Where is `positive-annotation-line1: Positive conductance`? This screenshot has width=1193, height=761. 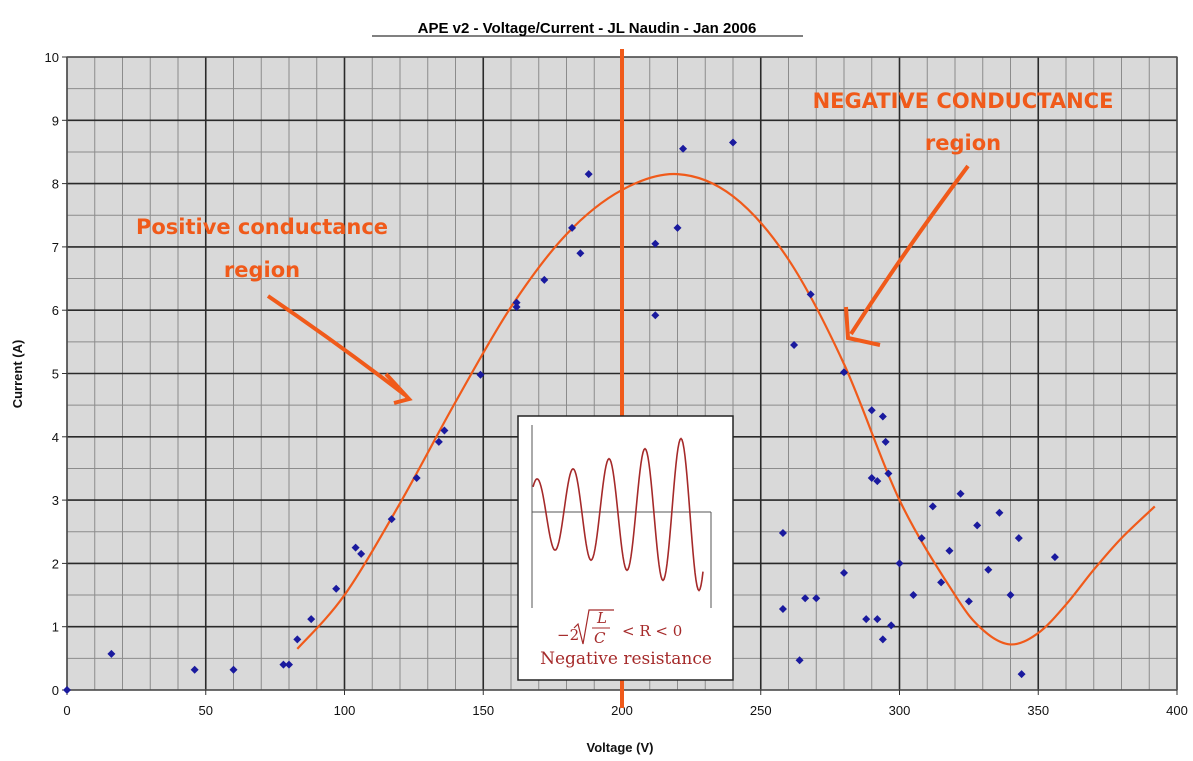
positive-annotation-line1: Positive conductance is located at coordinates (262, 227).